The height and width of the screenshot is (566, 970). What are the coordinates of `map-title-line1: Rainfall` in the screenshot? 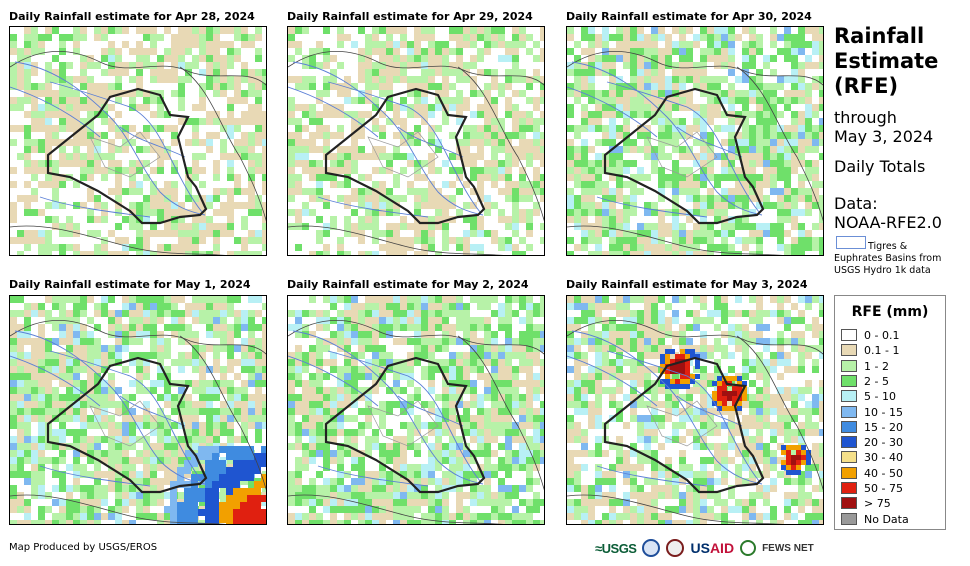 It's located at (879, 36).